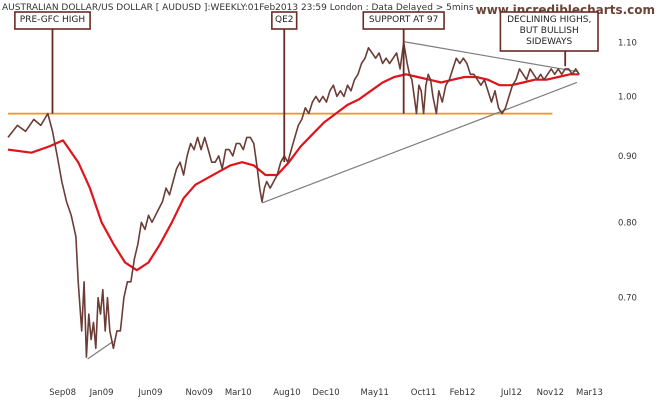  Describe the element at coordinates (101, 393) in the screenshot. I see `x-tick-label: Jan09` at that location.